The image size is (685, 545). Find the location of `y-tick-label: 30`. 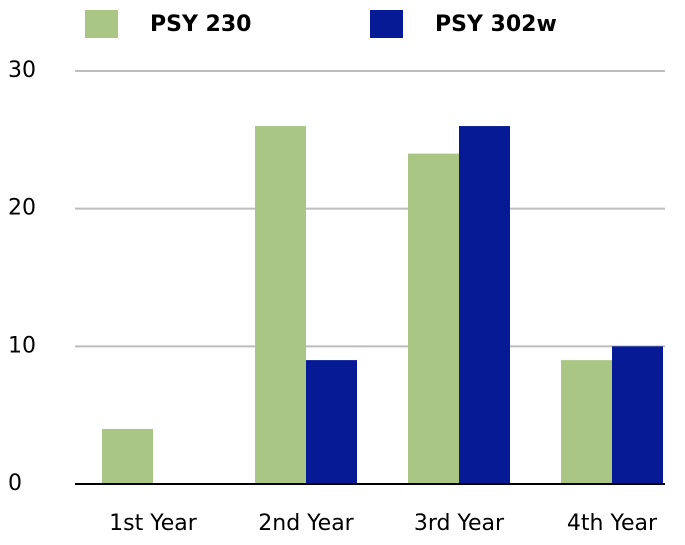

y-tick-label: 30 is located at coordinates (22, 70).